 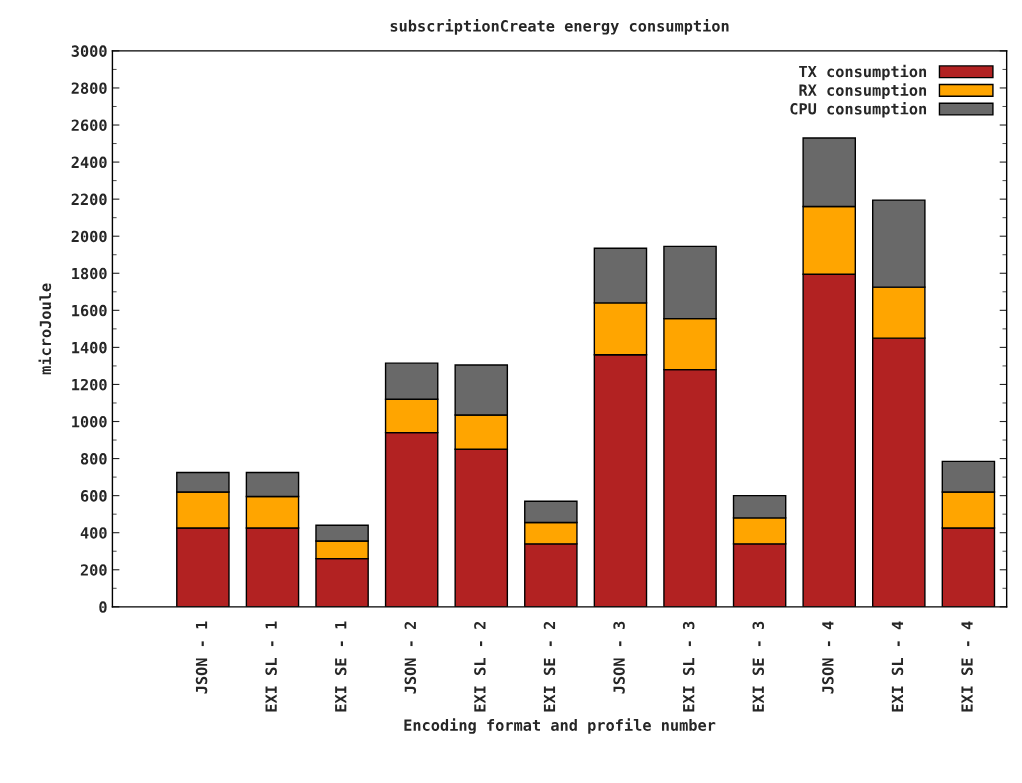 What do you see at coordinates (688, 666) in the screenshot?
I see `x-tick-label: EXI SL - 3` at bounding box center [688, 666].